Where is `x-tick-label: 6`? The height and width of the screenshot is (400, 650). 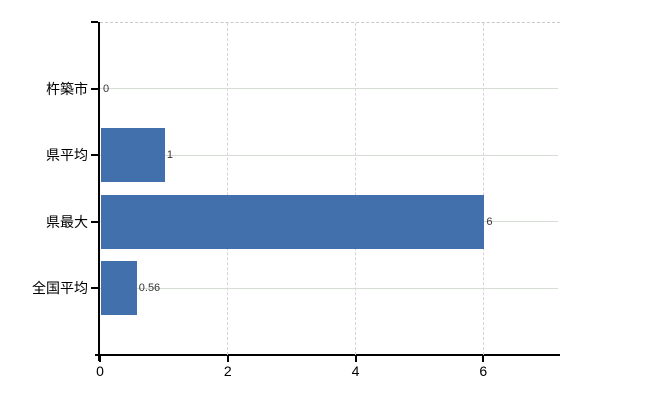 x-tick-label: 6 is located at coordinates (483, 371).